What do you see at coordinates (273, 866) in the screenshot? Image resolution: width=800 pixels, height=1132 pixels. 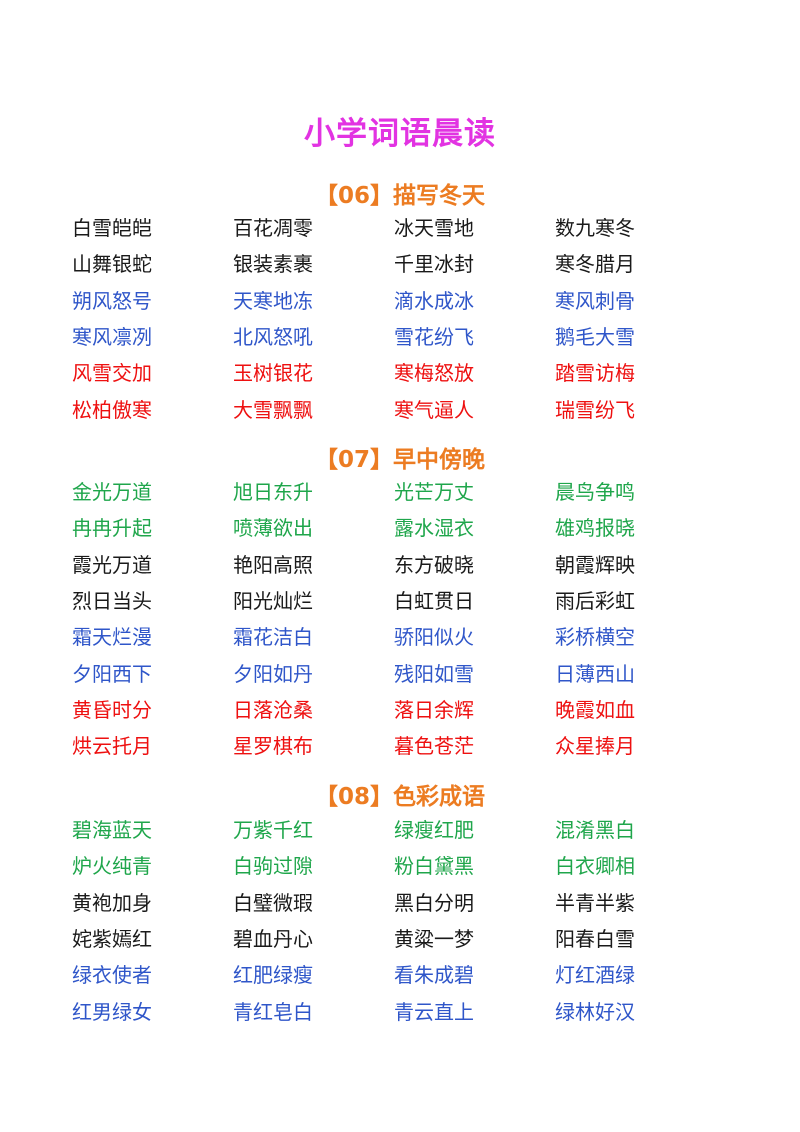 I see `word-item: 白驹过隙` at bounding box center [273, 866].